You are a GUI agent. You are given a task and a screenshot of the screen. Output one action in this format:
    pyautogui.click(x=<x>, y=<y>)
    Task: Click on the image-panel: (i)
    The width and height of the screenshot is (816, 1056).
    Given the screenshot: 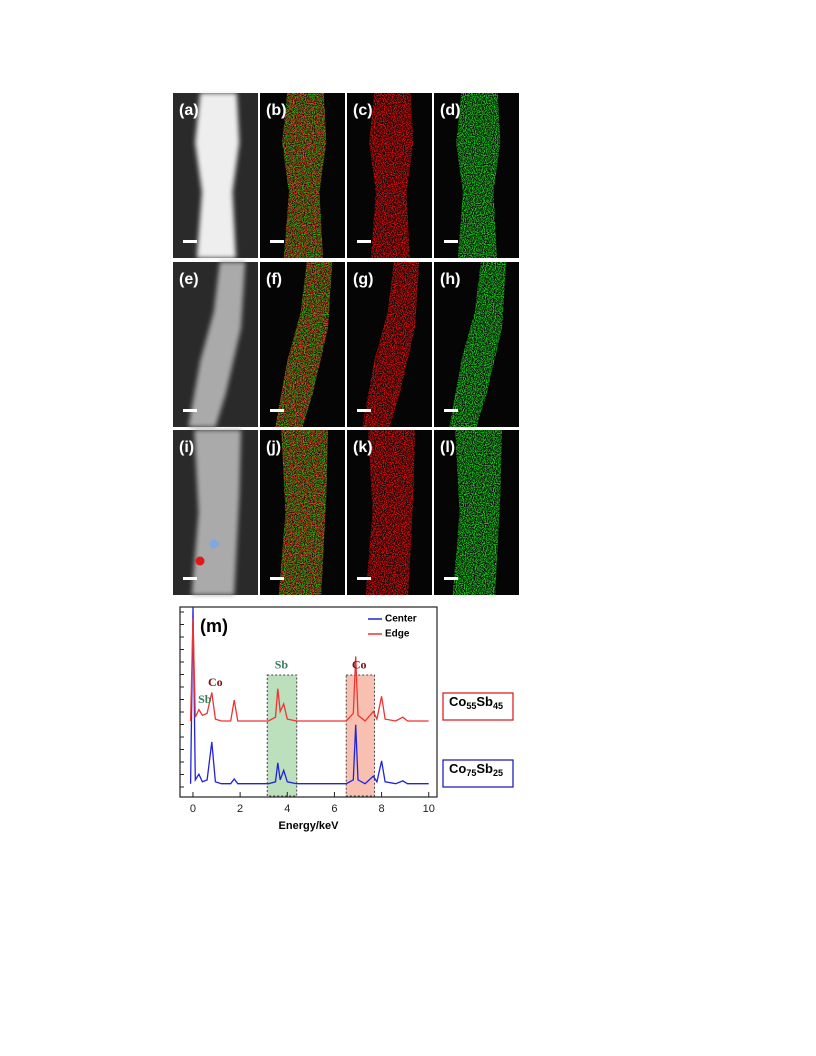 What is the action you would take?
    pyautogui.click(x=215, y=512)
    